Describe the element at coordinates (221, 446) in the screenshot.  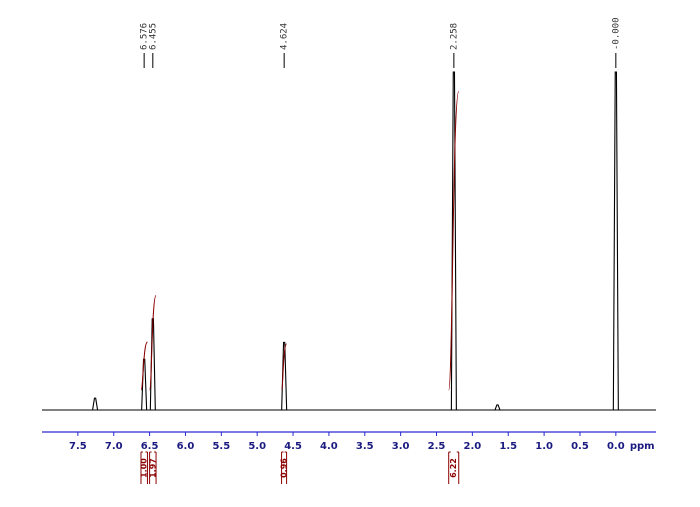
I see `x-tick-label: 5.5` at that location.